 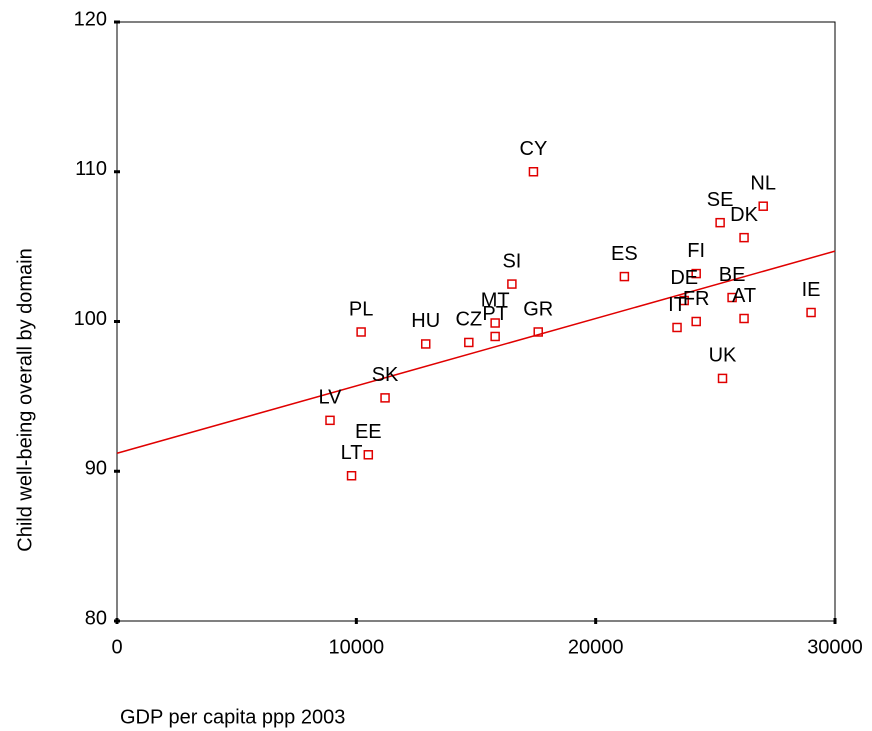 I want to click on point-label: SI, so click(x=511, y=261).